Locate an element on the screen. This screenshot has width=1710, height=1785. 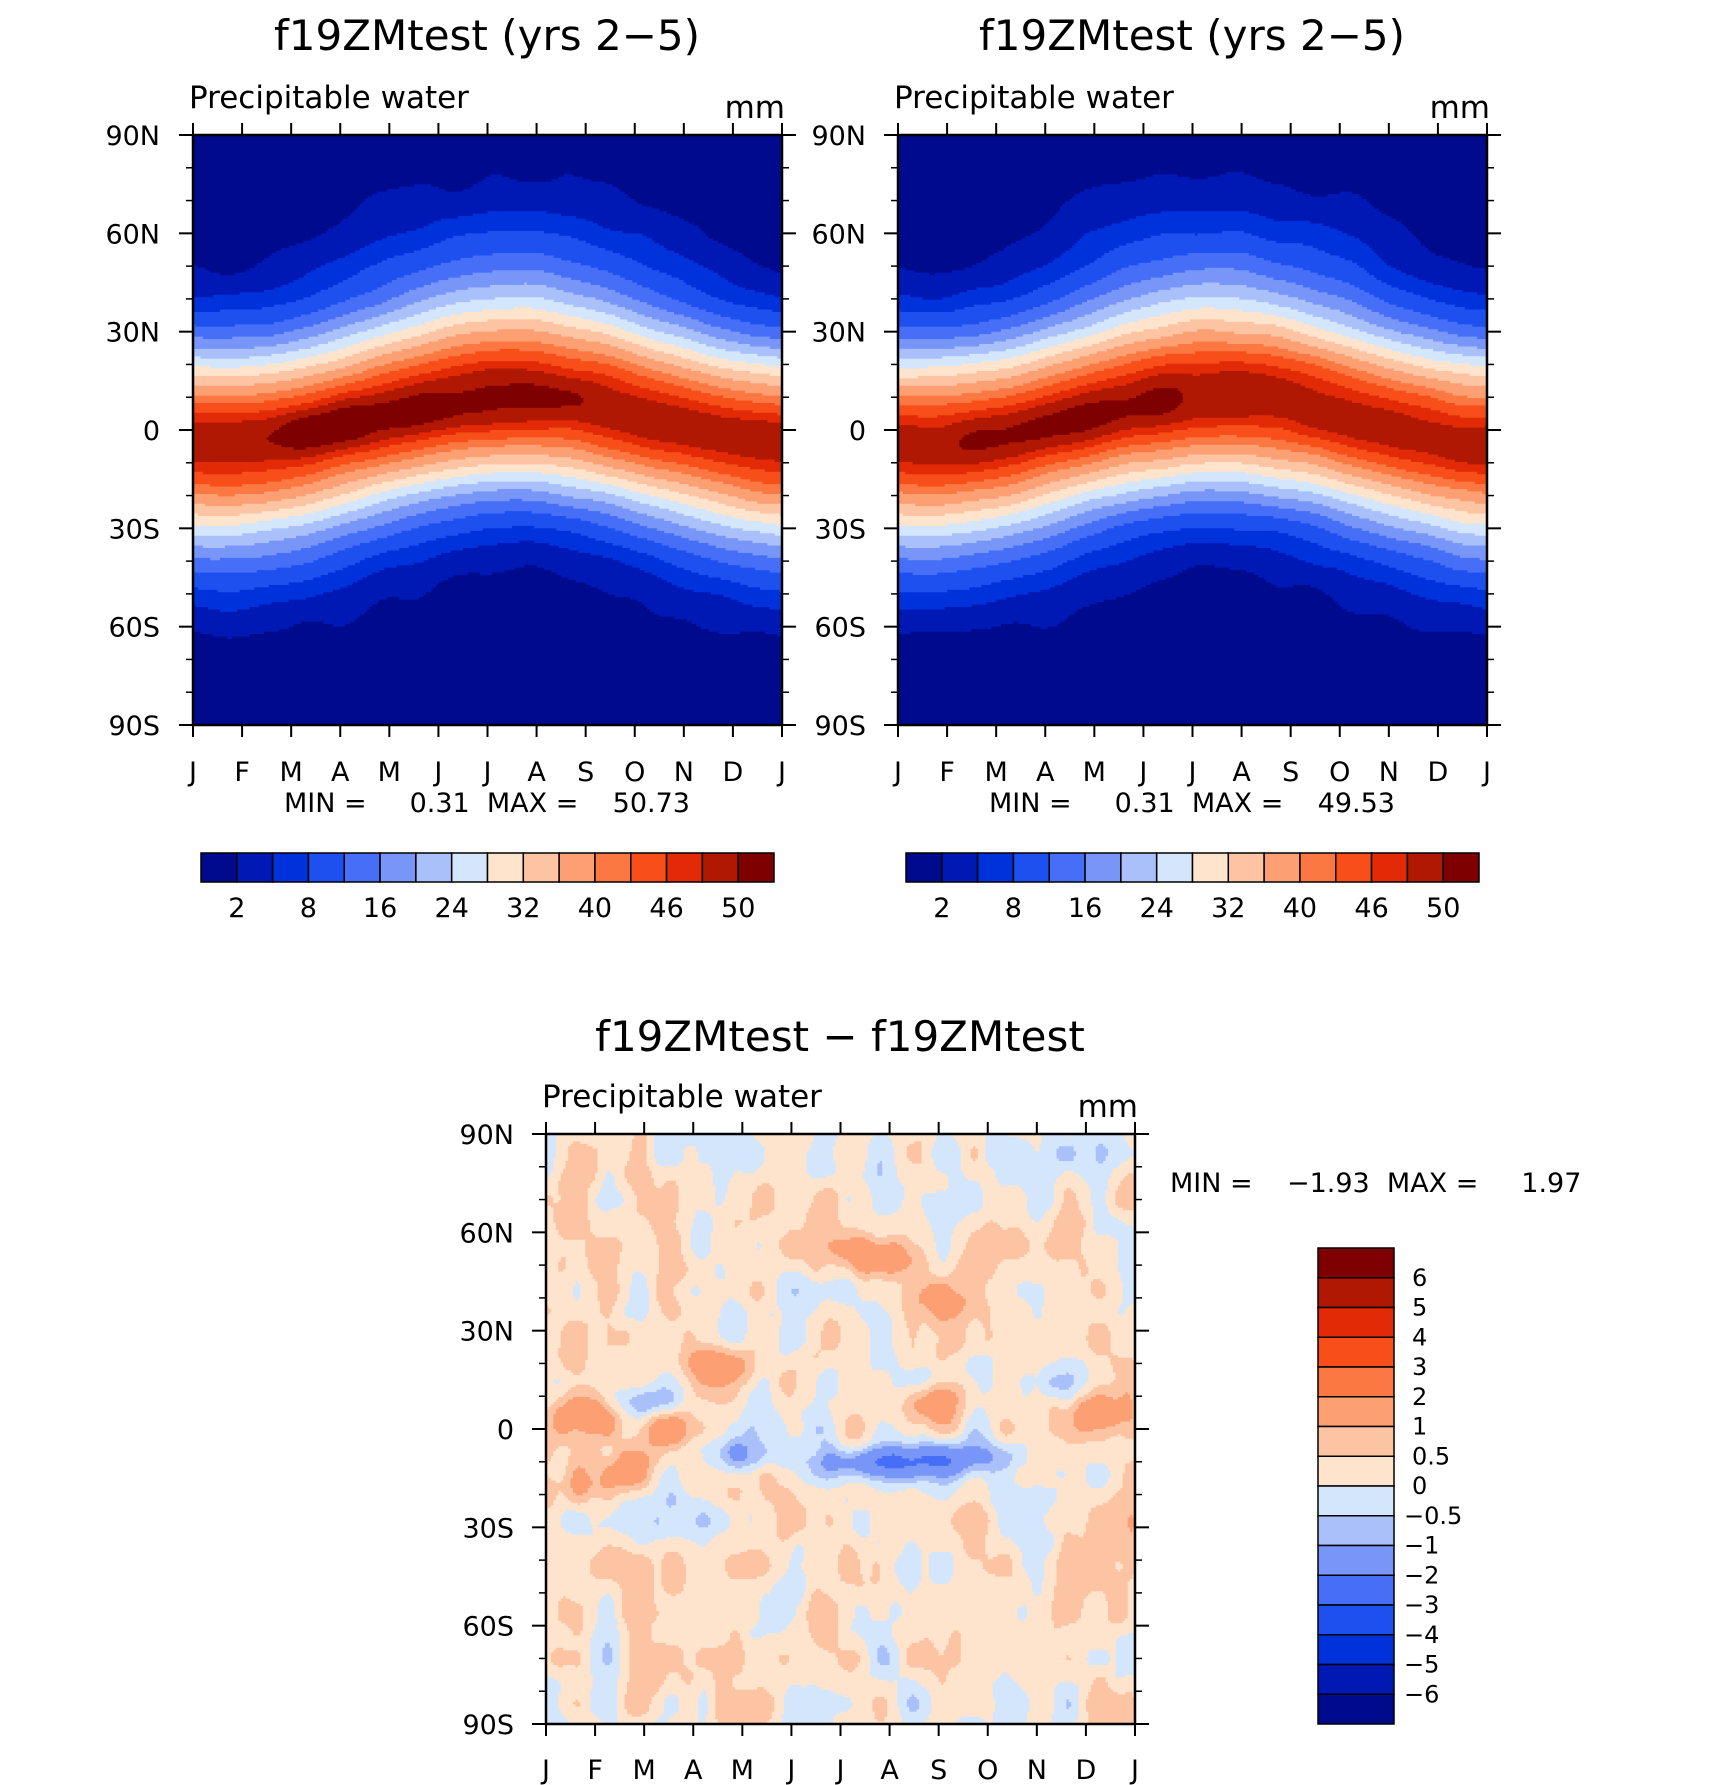
panel-title: f19ZMtest (yrs 2−5) is located at coordinates (1192, 35).